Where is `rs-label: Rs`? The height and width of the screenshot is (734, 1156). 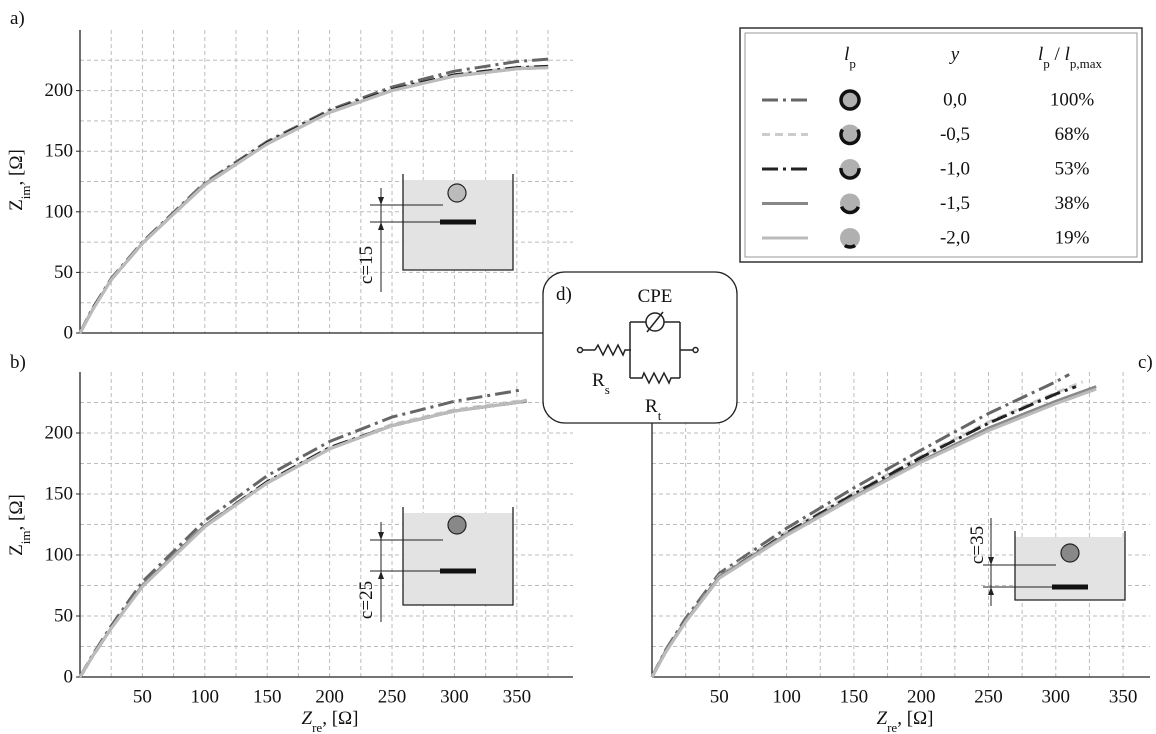
rs-label: Rs is located at coordinates (601, 383).